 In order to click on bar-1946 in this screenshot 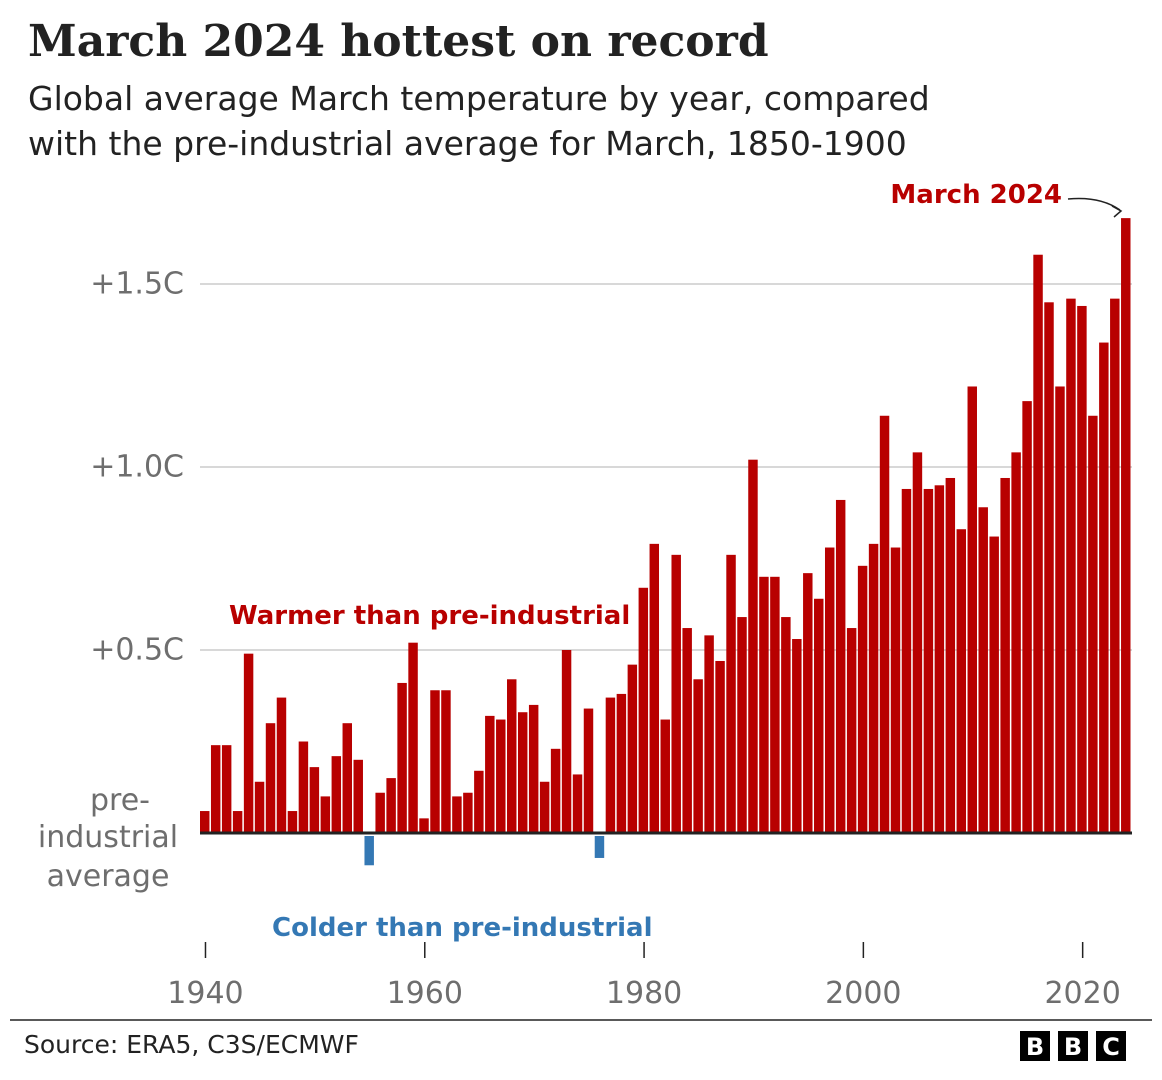, I will do `click(270, 778)`.